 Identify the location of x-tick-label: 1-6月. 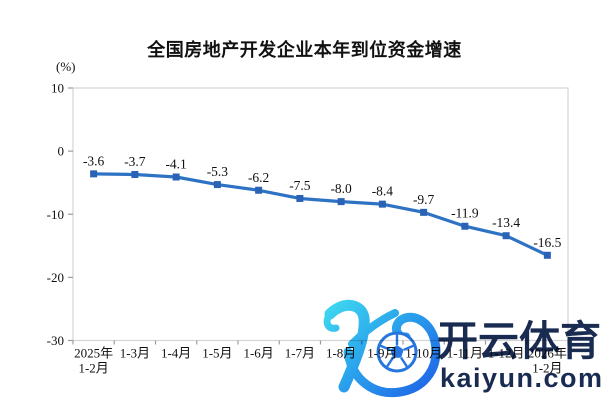
(258, 353).